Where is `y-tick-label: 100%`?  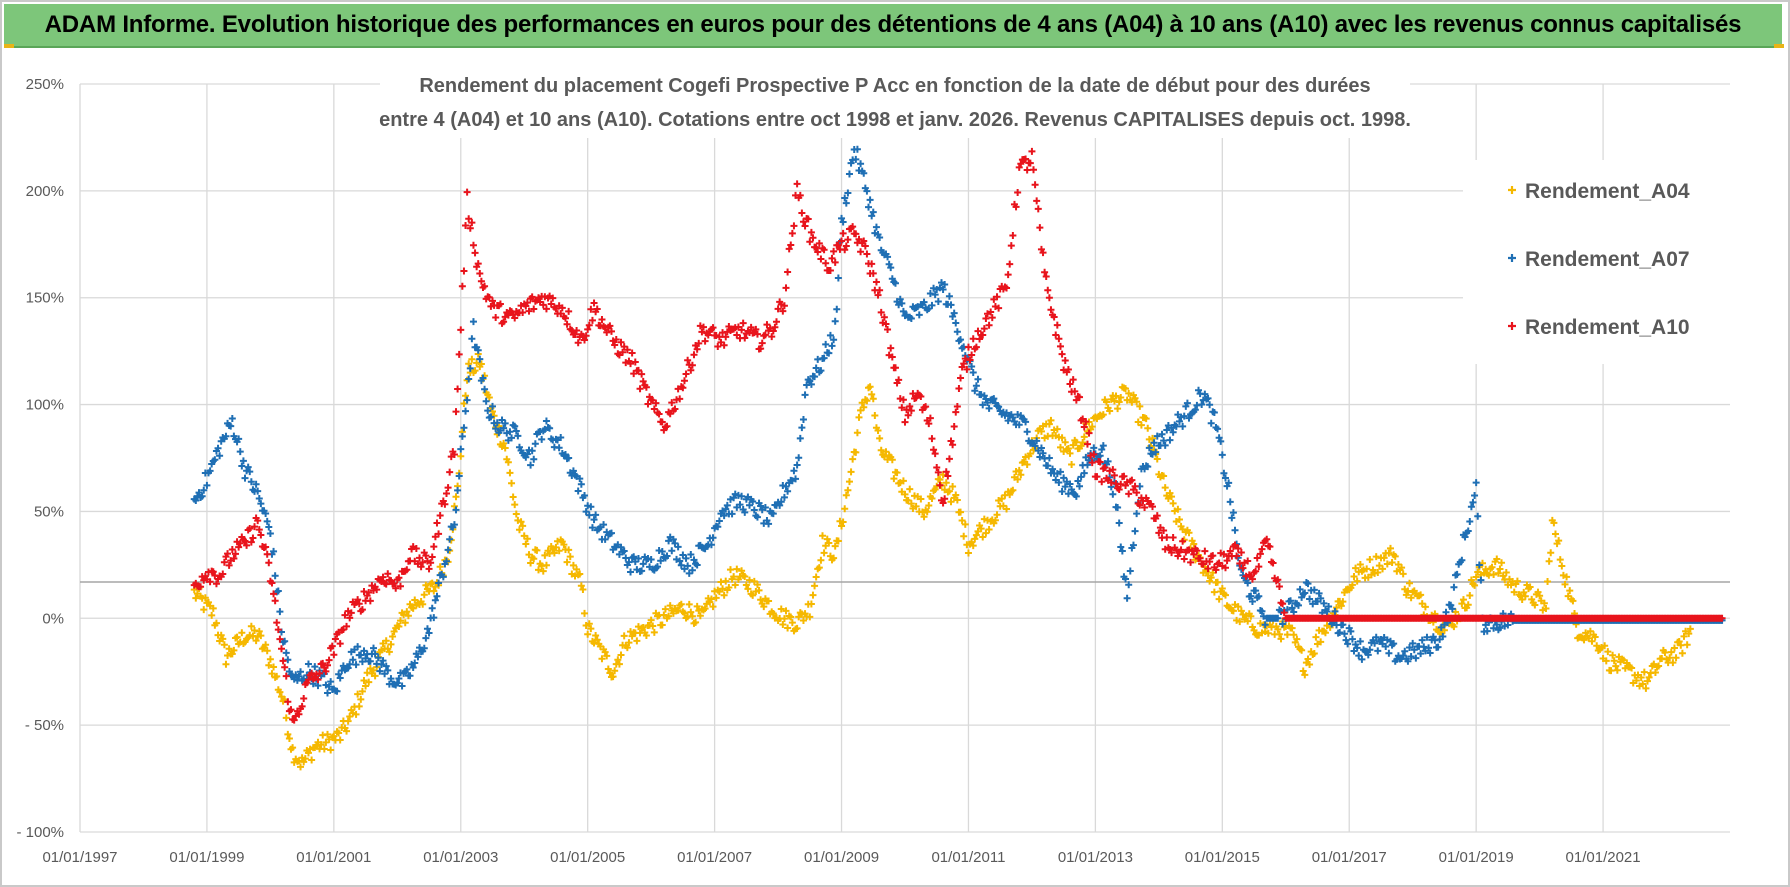
y-tick-label: 100% is located at coordinates (45, 405).